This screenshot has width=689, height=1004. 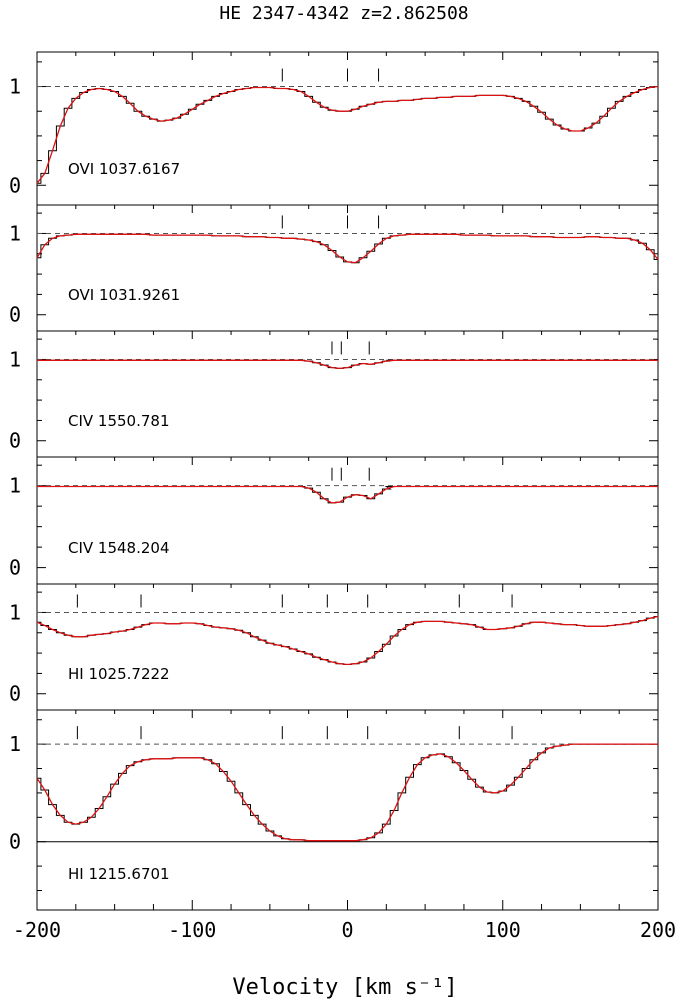 What do you see at coordinates (658, 930) in the screenshot?
I see `x-tick-label: 200` at bounding box center [658, 930].